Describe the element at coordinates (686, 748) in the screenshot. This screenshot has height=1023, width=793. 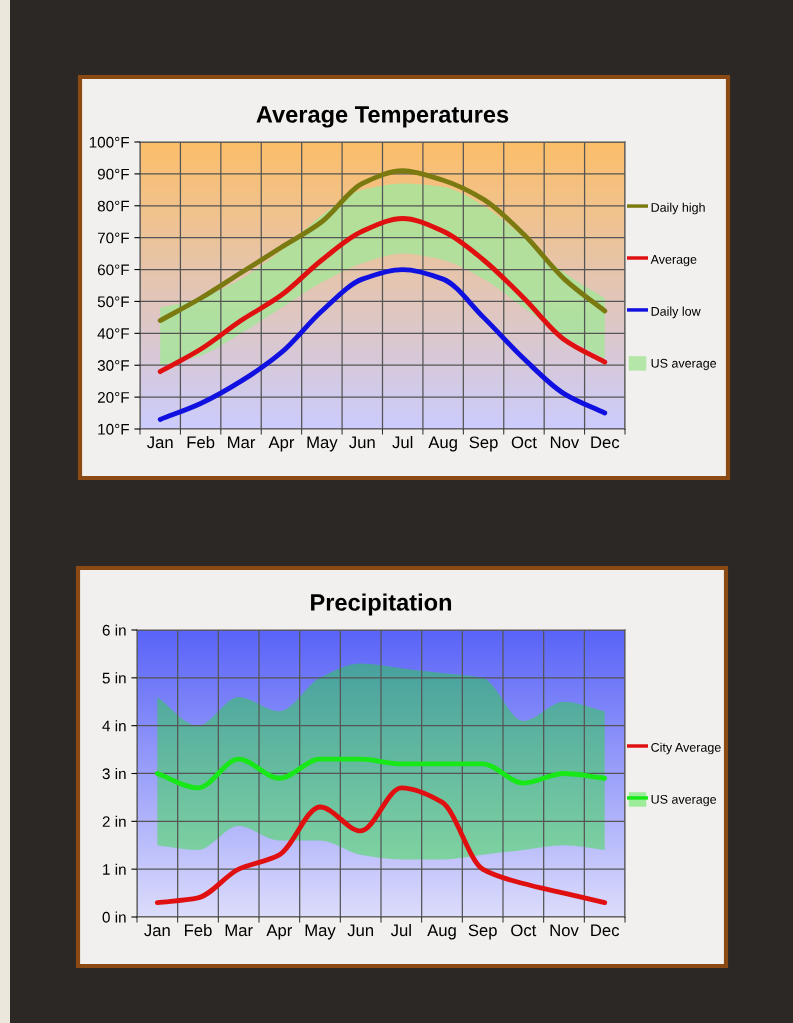
I see `legend-label: City Average` at that location.